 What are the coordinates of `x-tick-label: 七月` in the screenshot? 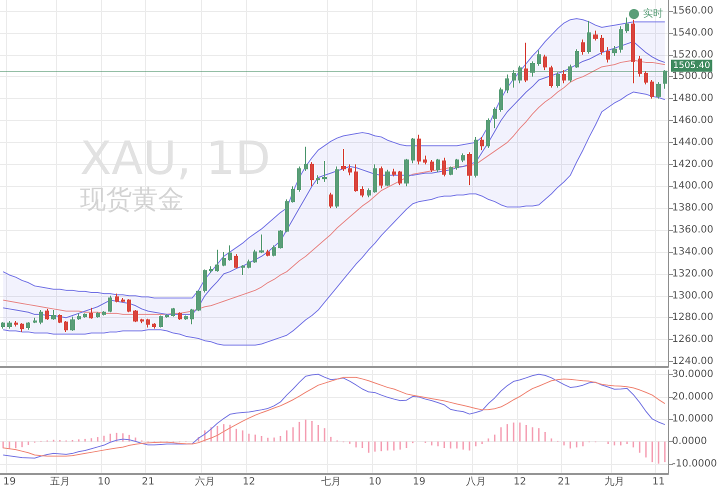 It's located at (330, 482).